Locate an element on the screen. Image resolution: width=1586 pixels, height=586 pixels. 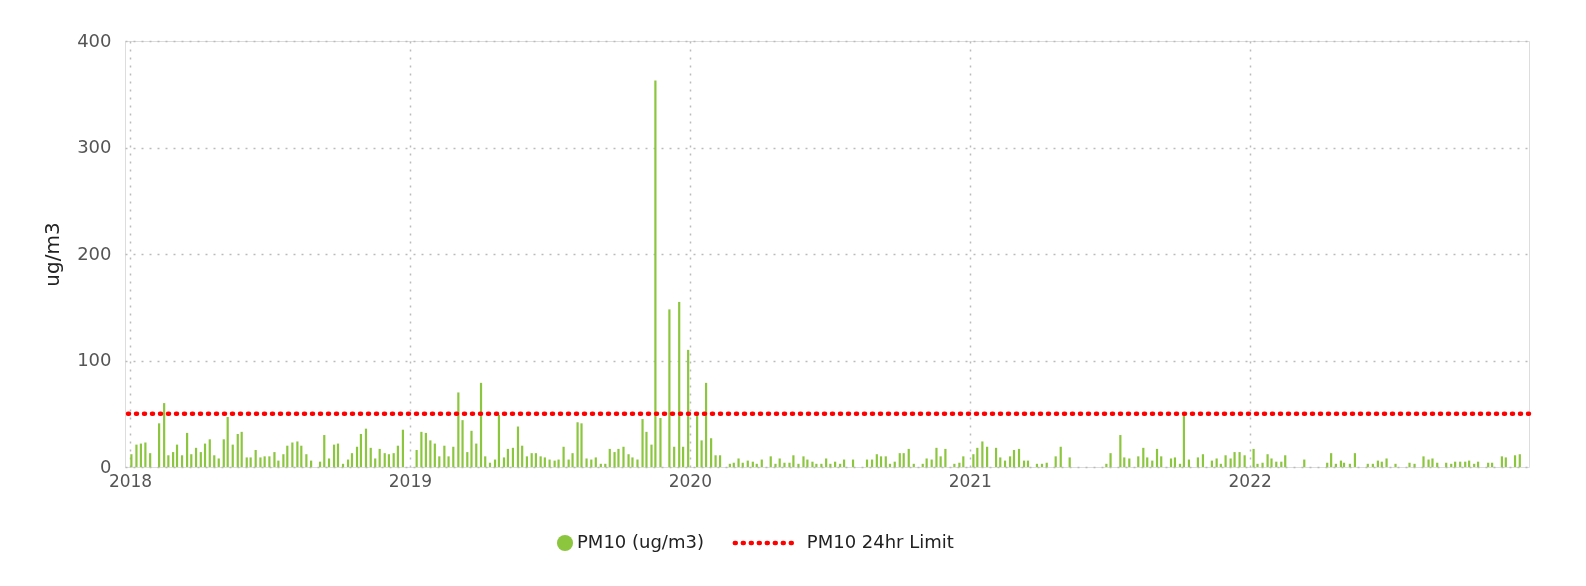
y-axis-title: ug/m3 is located at coordinates (52, 254).